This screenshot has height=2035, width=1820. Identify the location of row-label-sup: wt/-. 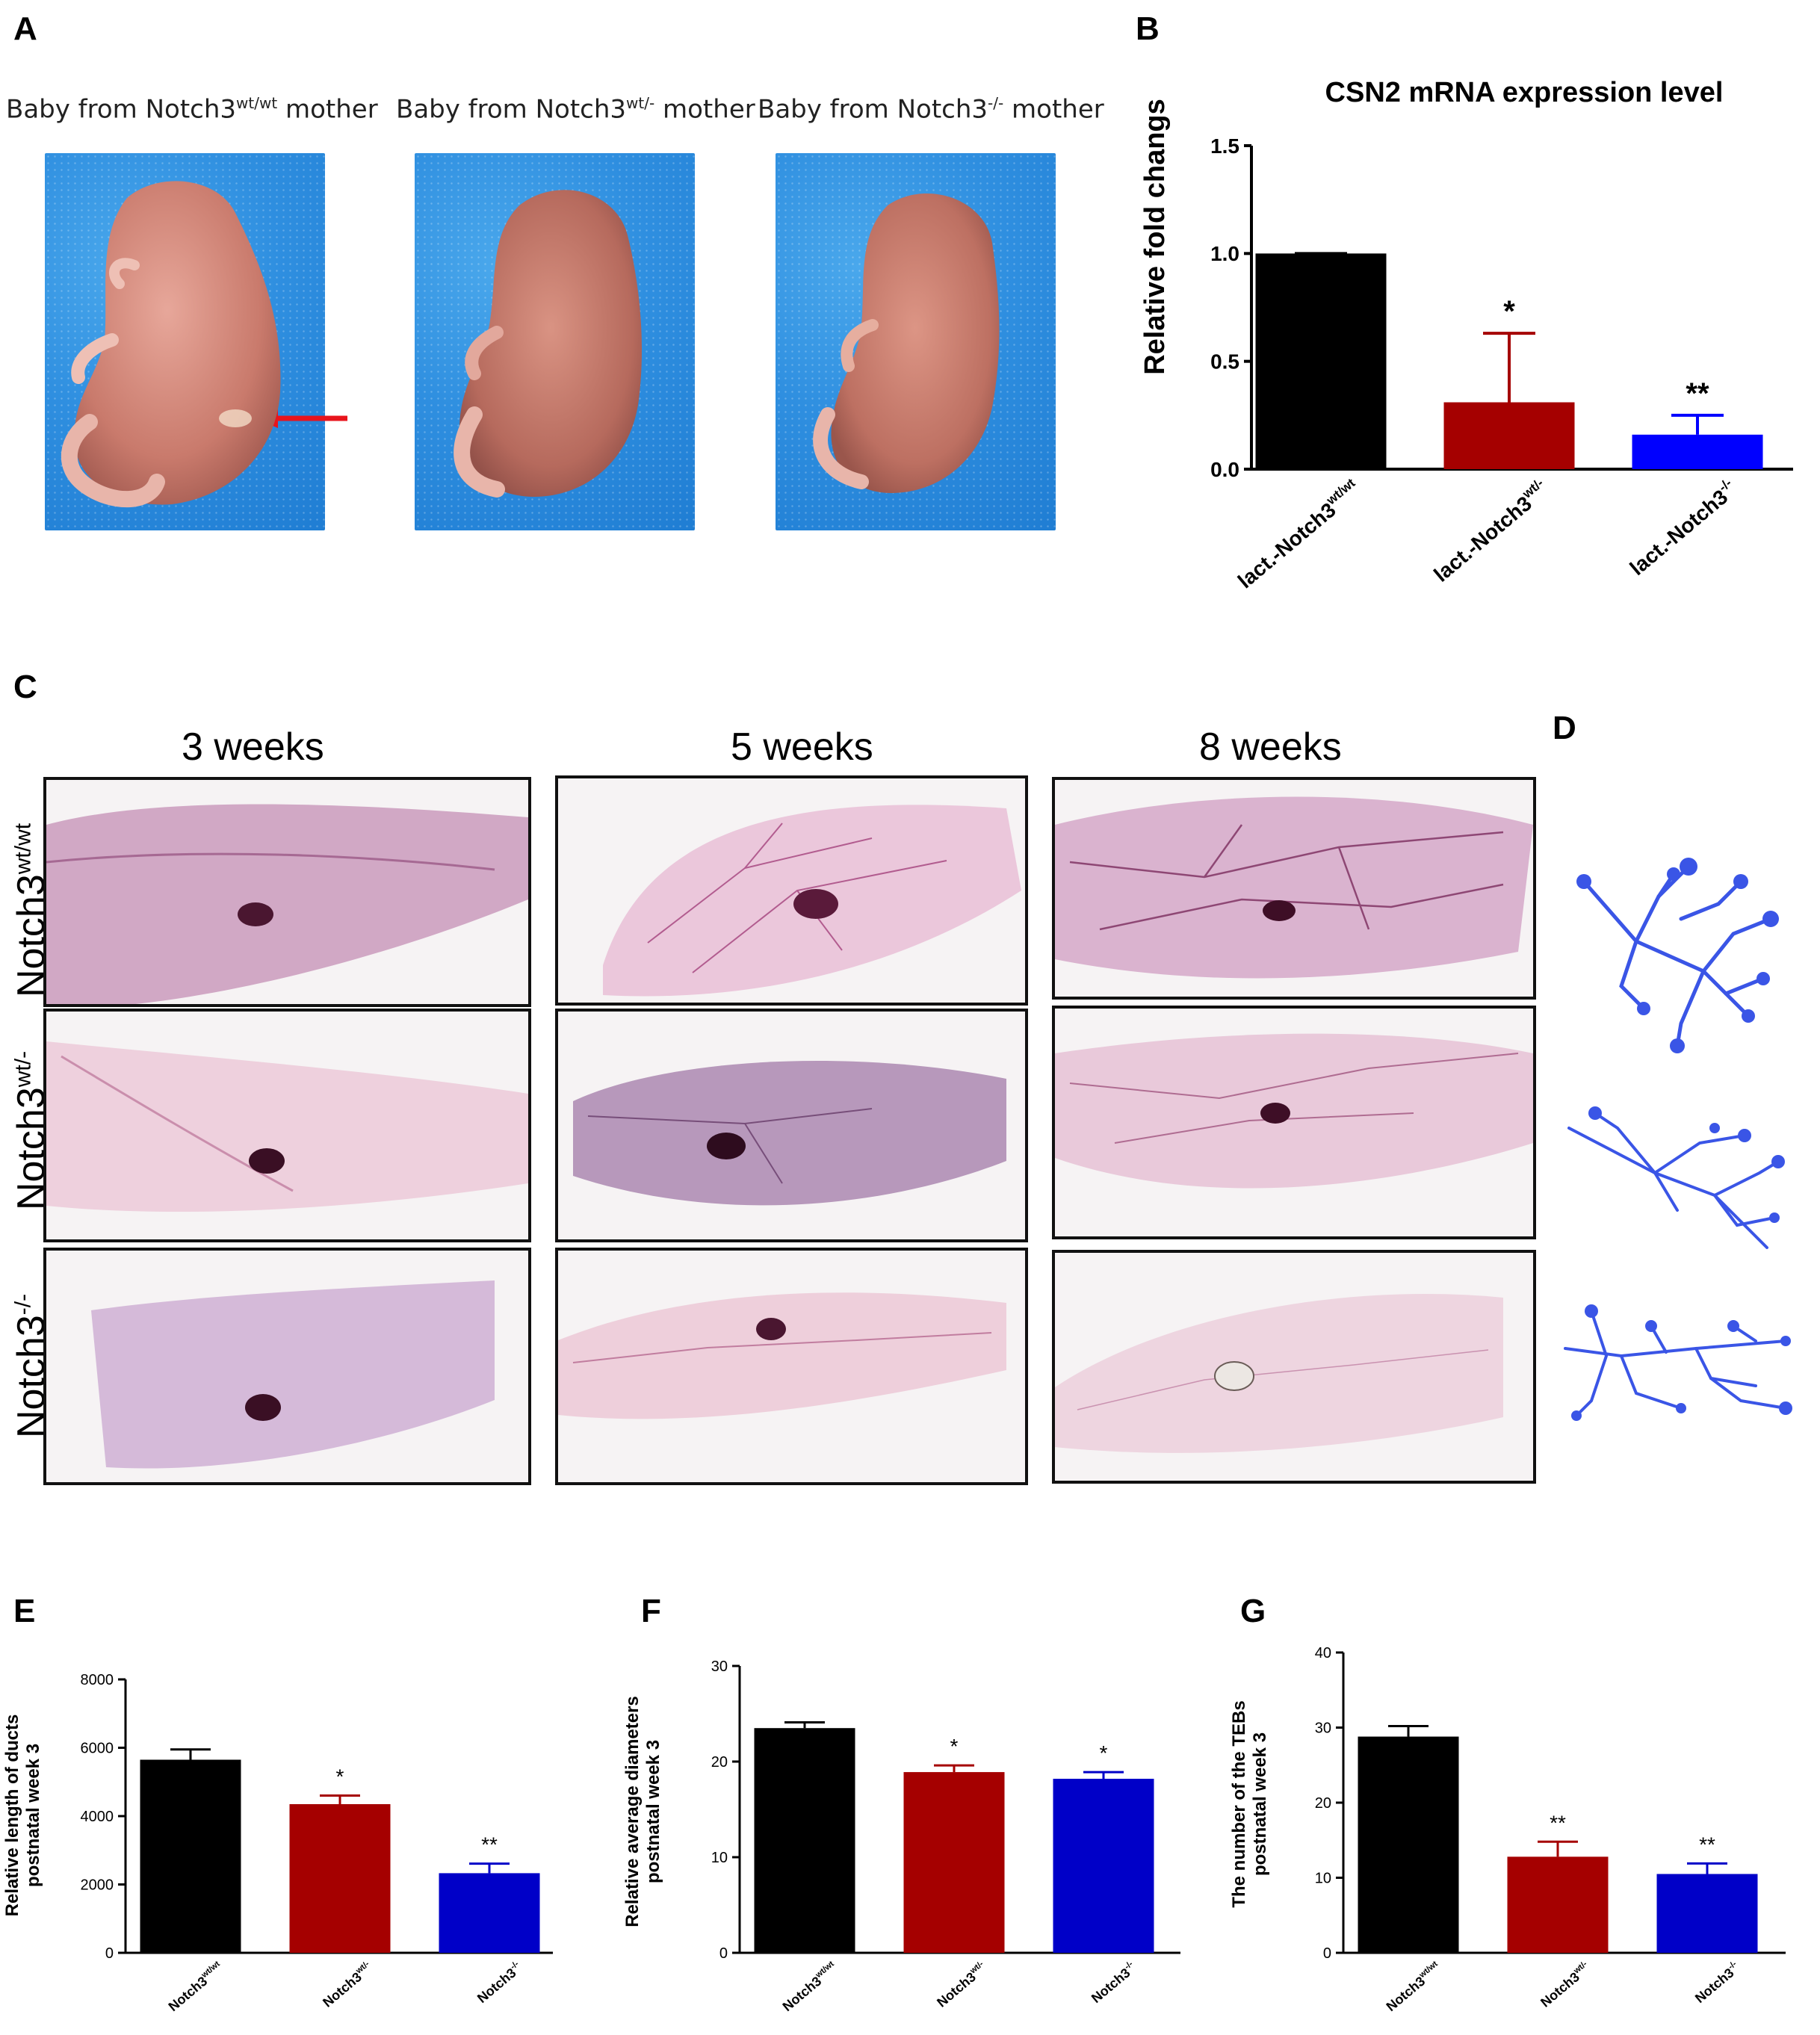
(23, 1069).